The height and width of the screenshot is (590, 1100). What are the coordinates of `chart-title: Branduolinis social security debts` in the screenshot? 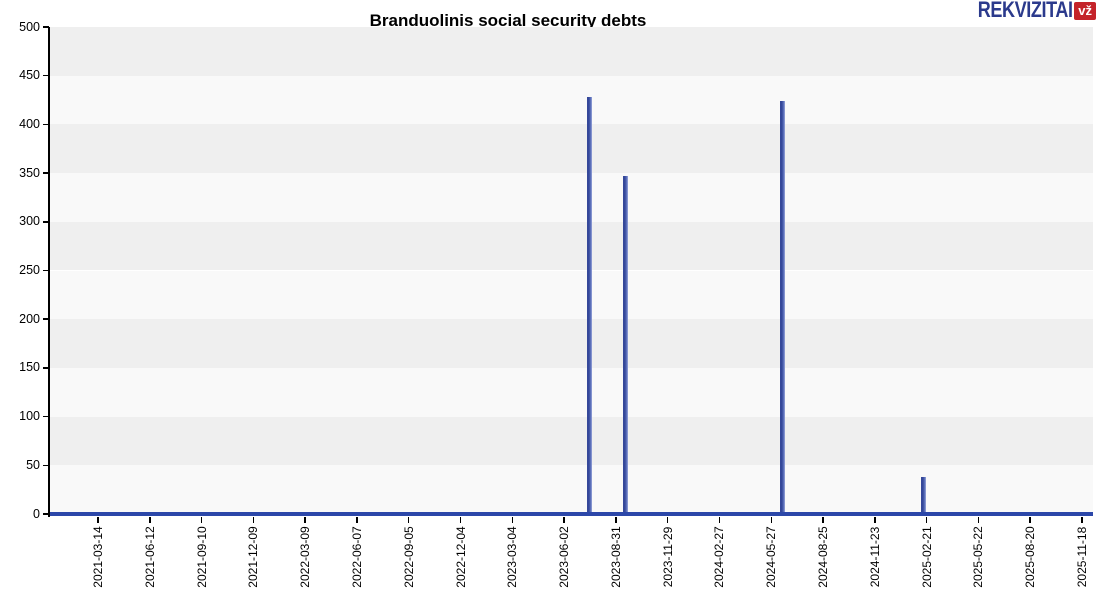 It's located at (508, 20).